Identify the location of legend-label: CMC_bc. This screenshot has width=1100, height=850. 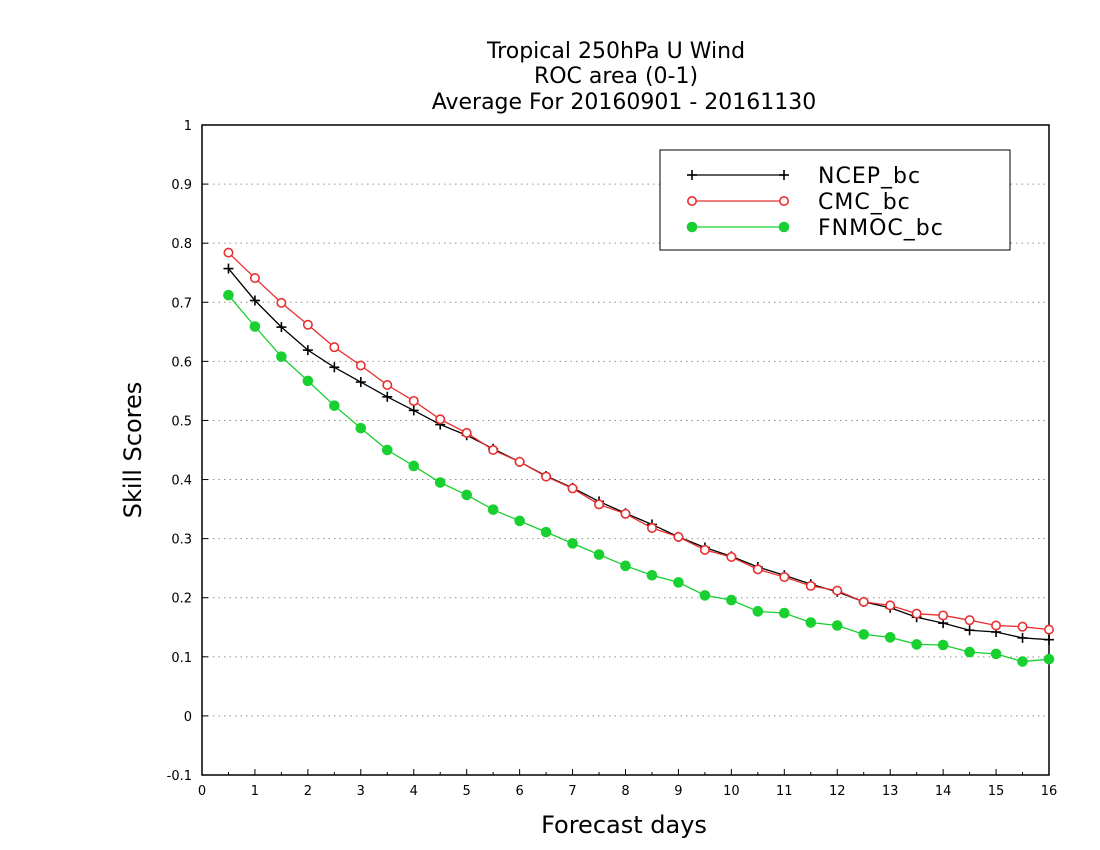
(864, 202).